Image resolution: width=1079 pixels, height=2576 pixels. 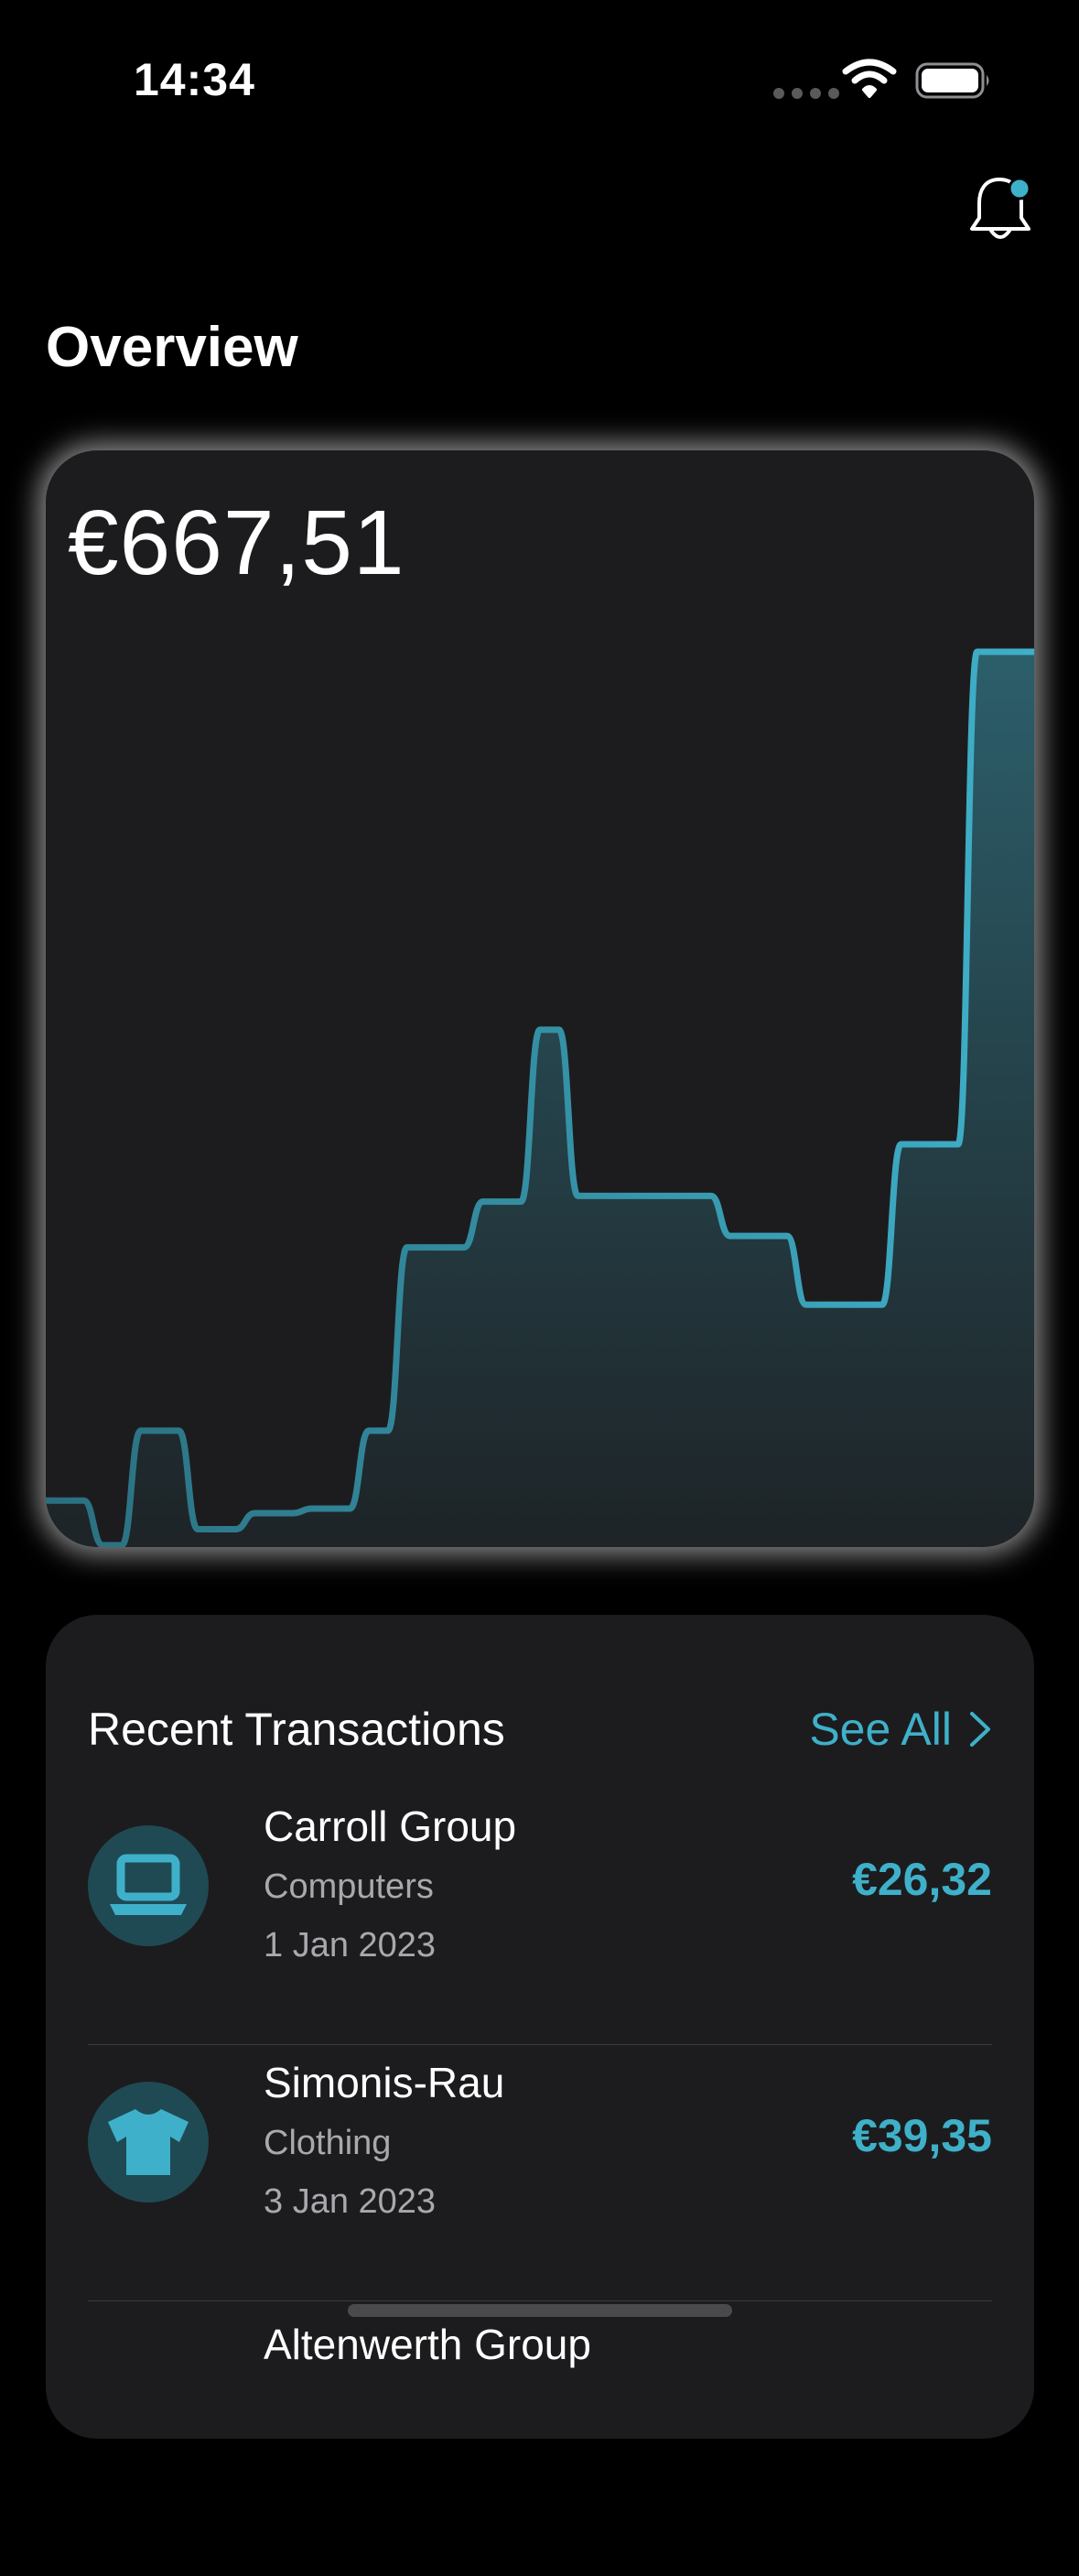 I want to click on transactions-heading: Recent Transactions, so click(x=296, y=1730).